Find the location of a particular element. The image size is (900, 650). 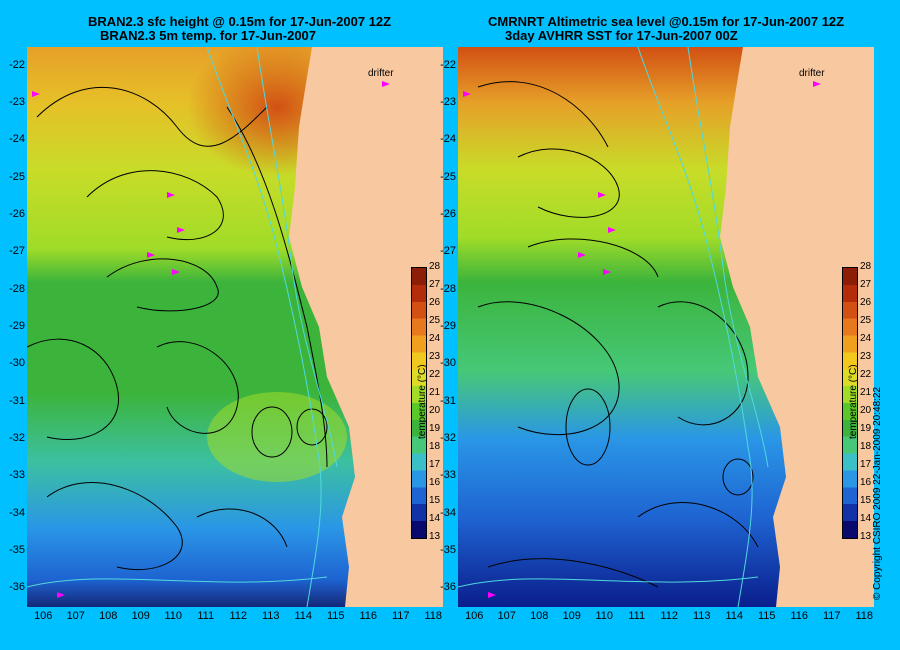

right-title-line2: 3day AVHRR SST for 17-Jun-2007 00Z is located at coordinates (621, 35).